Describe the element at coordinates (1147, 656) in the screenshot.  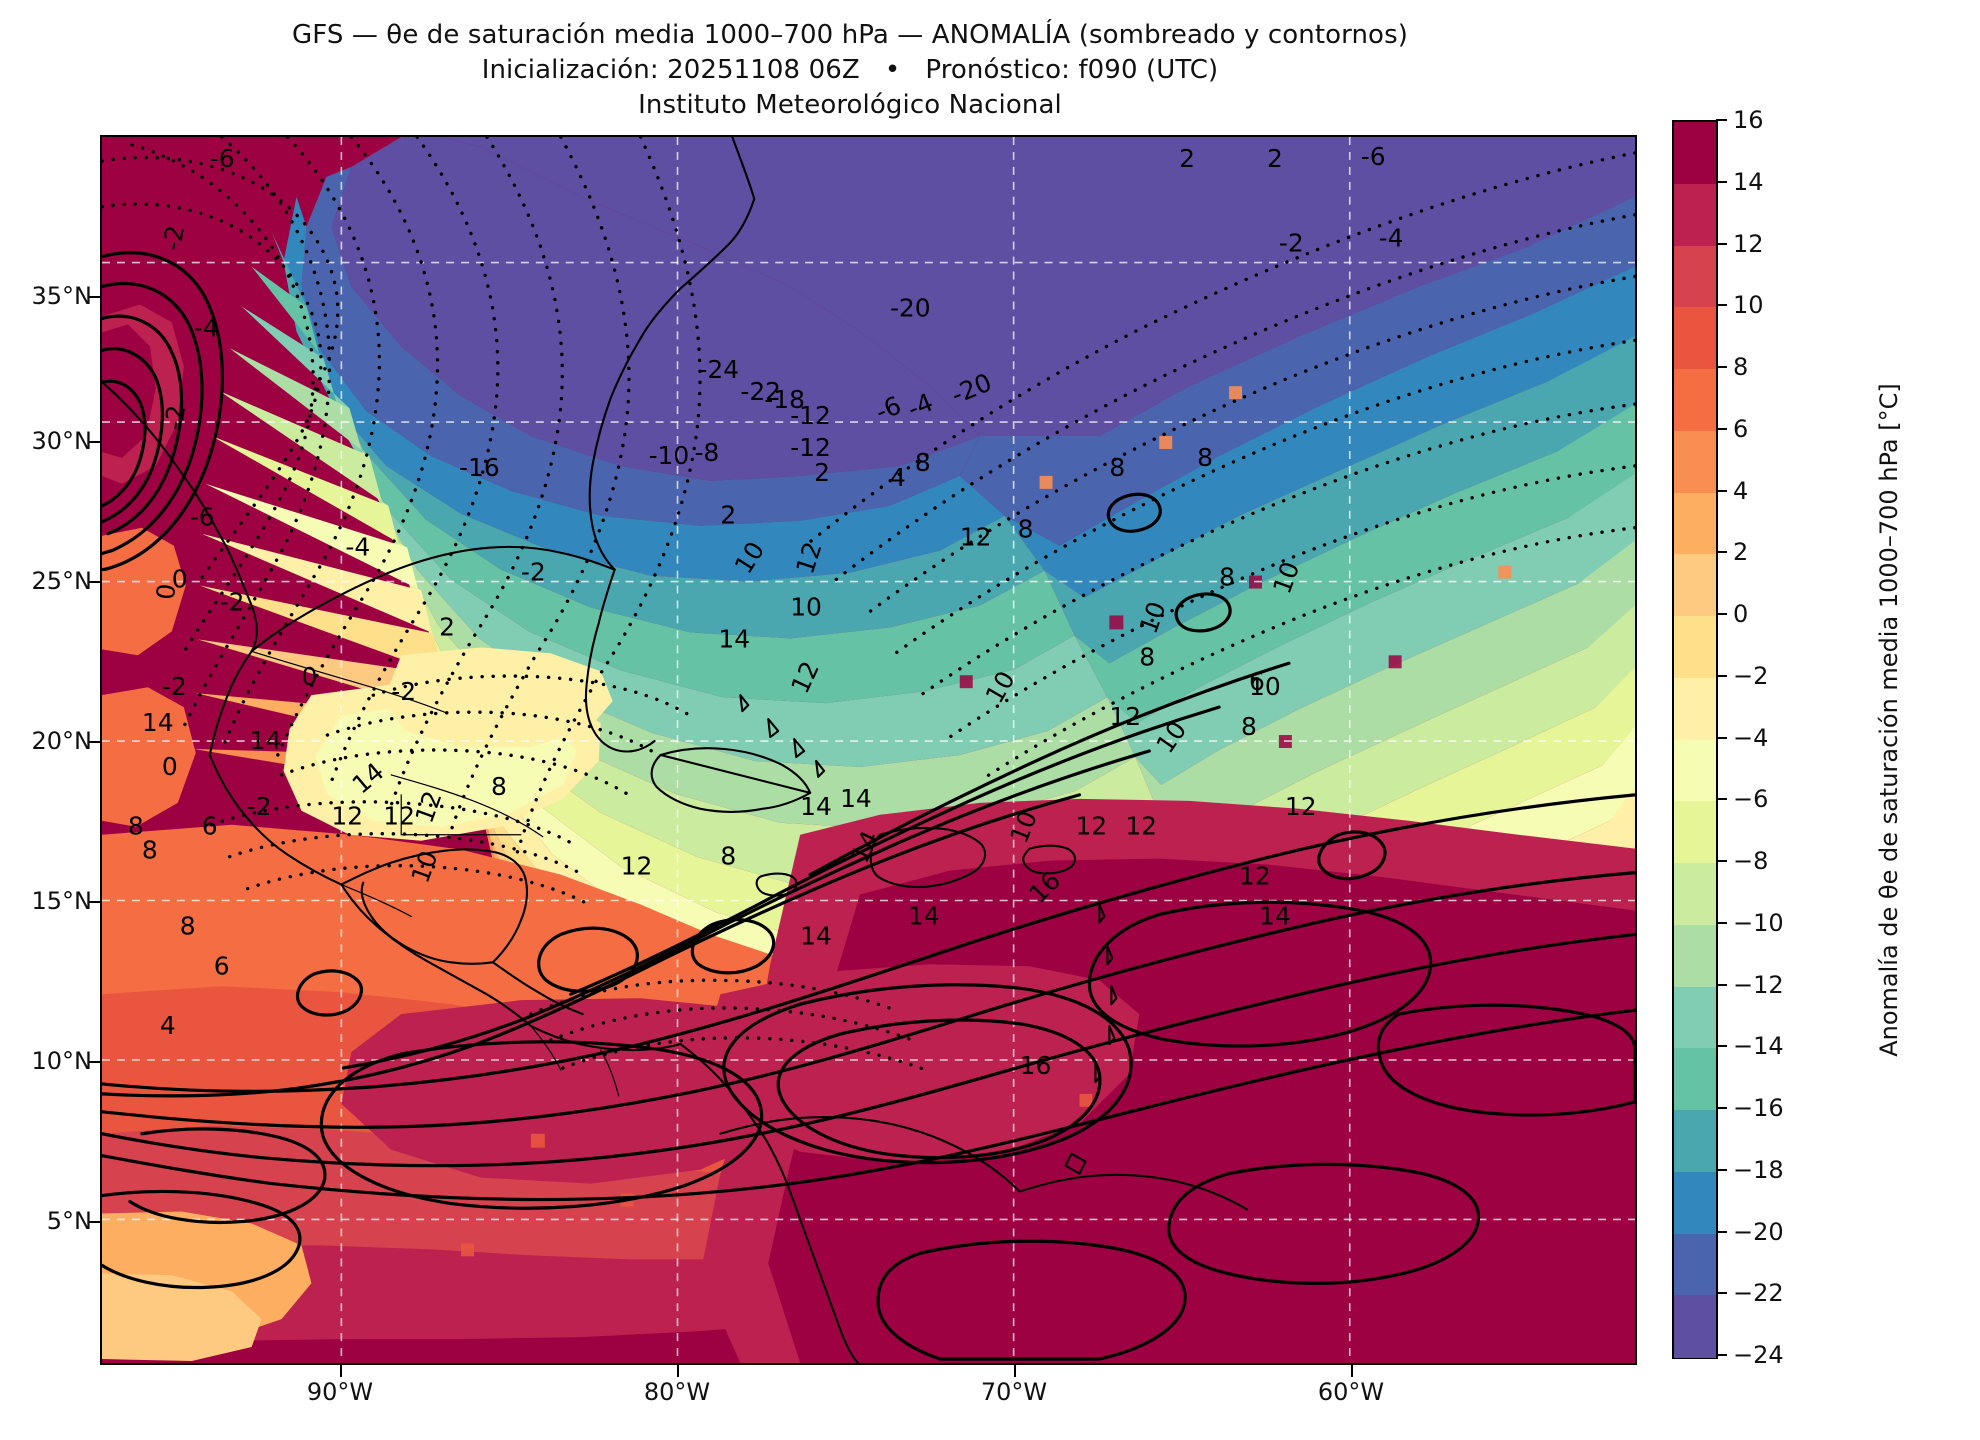
I see `contour-label-8e: 8` at that location.